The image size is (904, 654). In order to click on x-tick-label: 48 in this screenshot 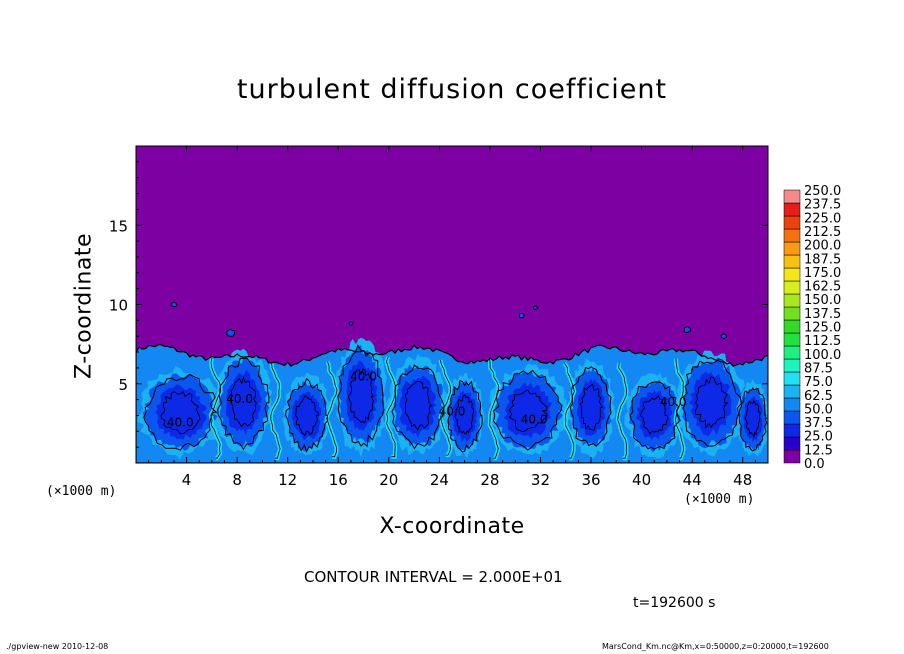, I will do `click(742, 480)`.